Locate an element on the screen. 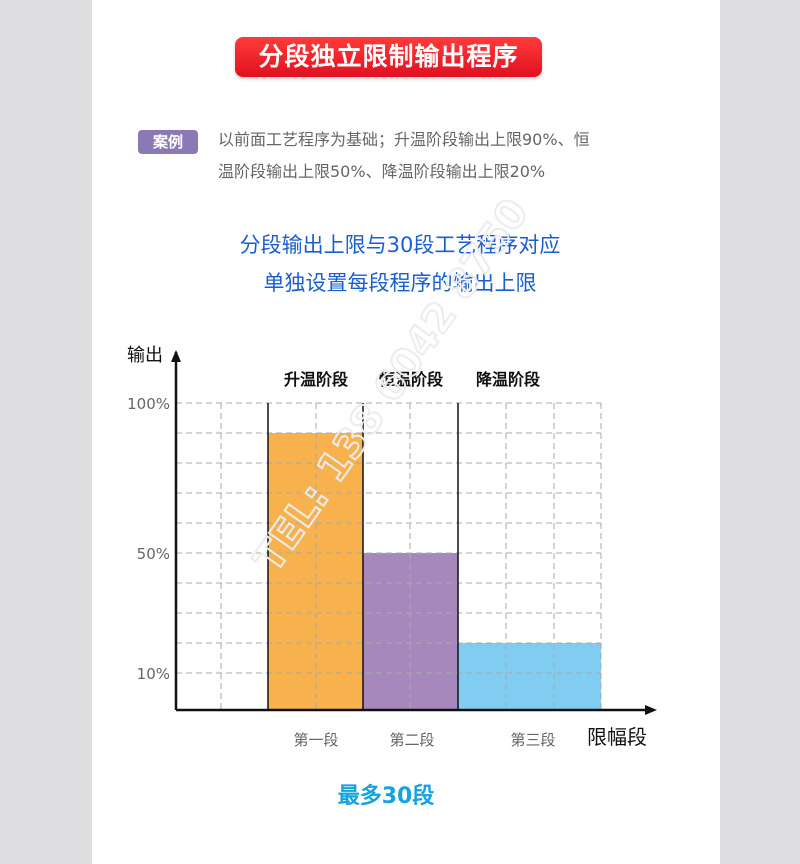 This screenshot has height=864, width=800. subtitle-line-2: 单独设置每段程序的输出上限 is located at coordinates (400, 283).